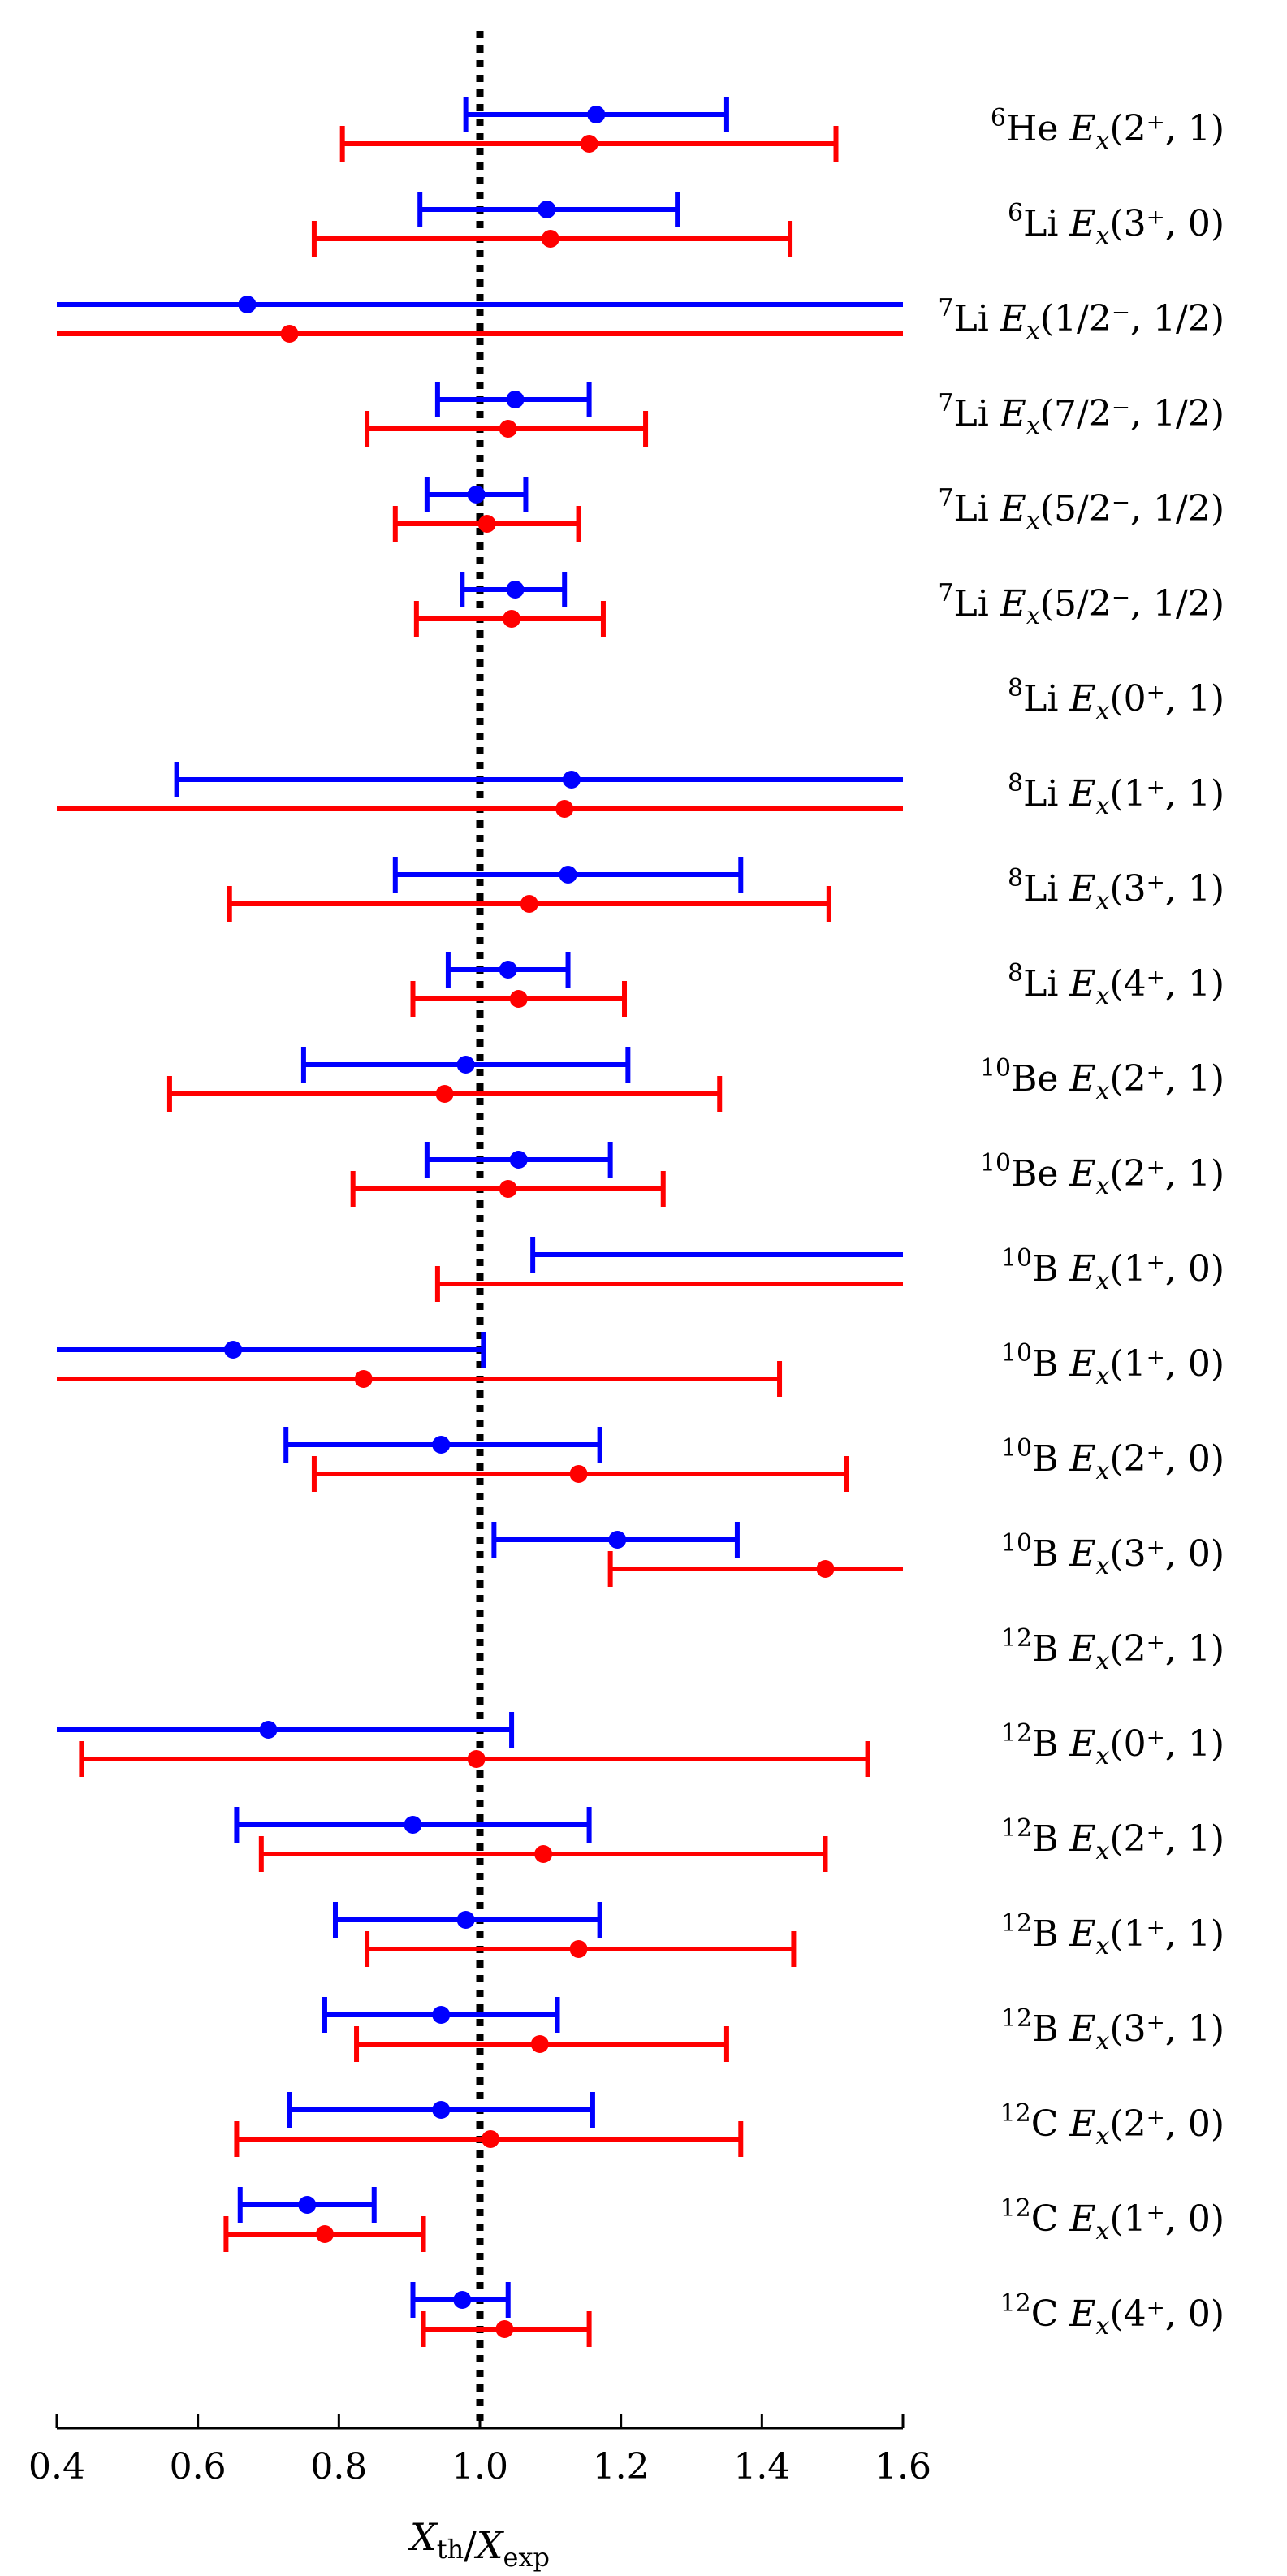 The image size is (1287, 2576). I want to click on row-label: 12B Ex(0⁺, 1), so click(1113, 1745).